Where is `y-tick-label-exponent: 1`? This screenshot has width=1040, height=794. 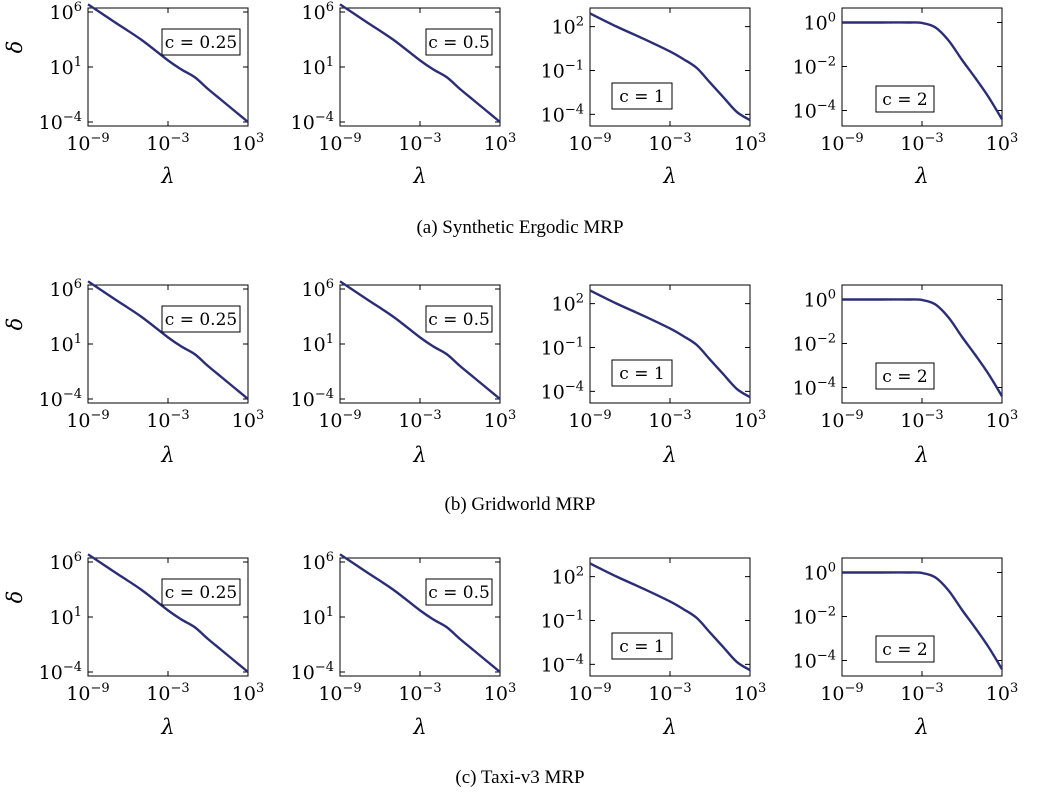
y-tick-label-exponent: 1 is located at coordinates (330, 612).